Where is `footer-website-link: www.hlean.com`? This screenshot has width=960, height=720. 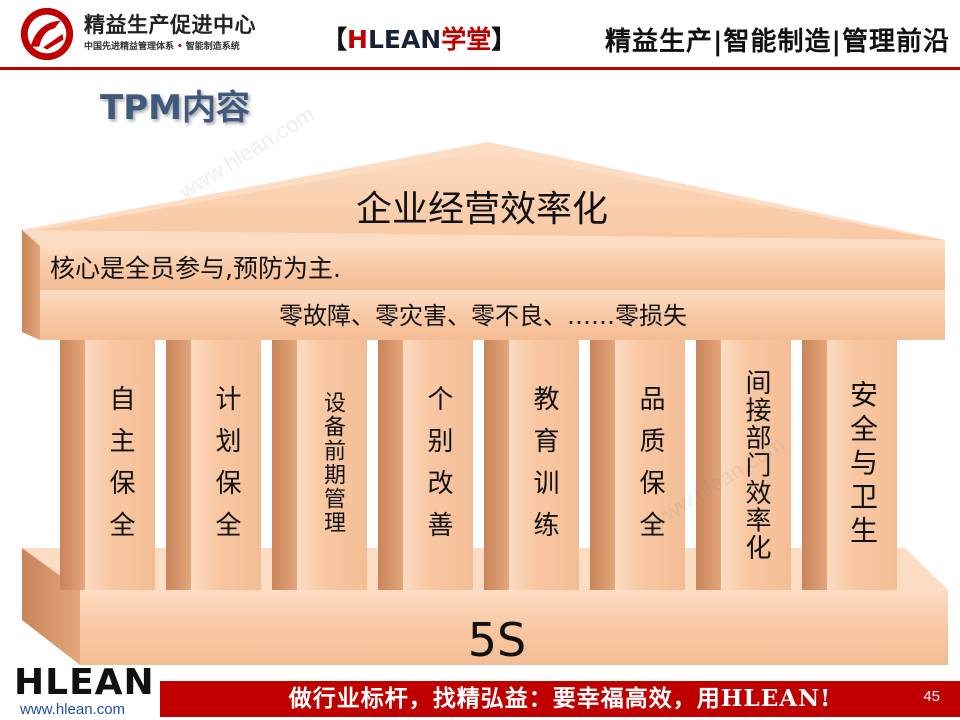
footer-website-link: www.hlean.com is located at coordinates (73, 709).